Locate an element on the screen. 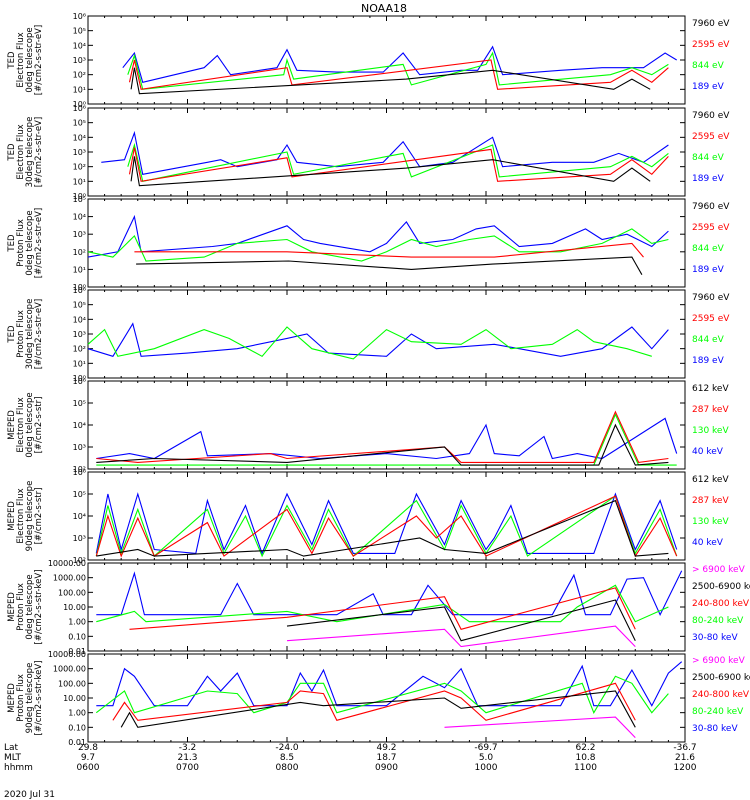 The width and height of the screenshot is (750, 800). legend-entry: 80-240 keV is located at coordinates (718, 712).